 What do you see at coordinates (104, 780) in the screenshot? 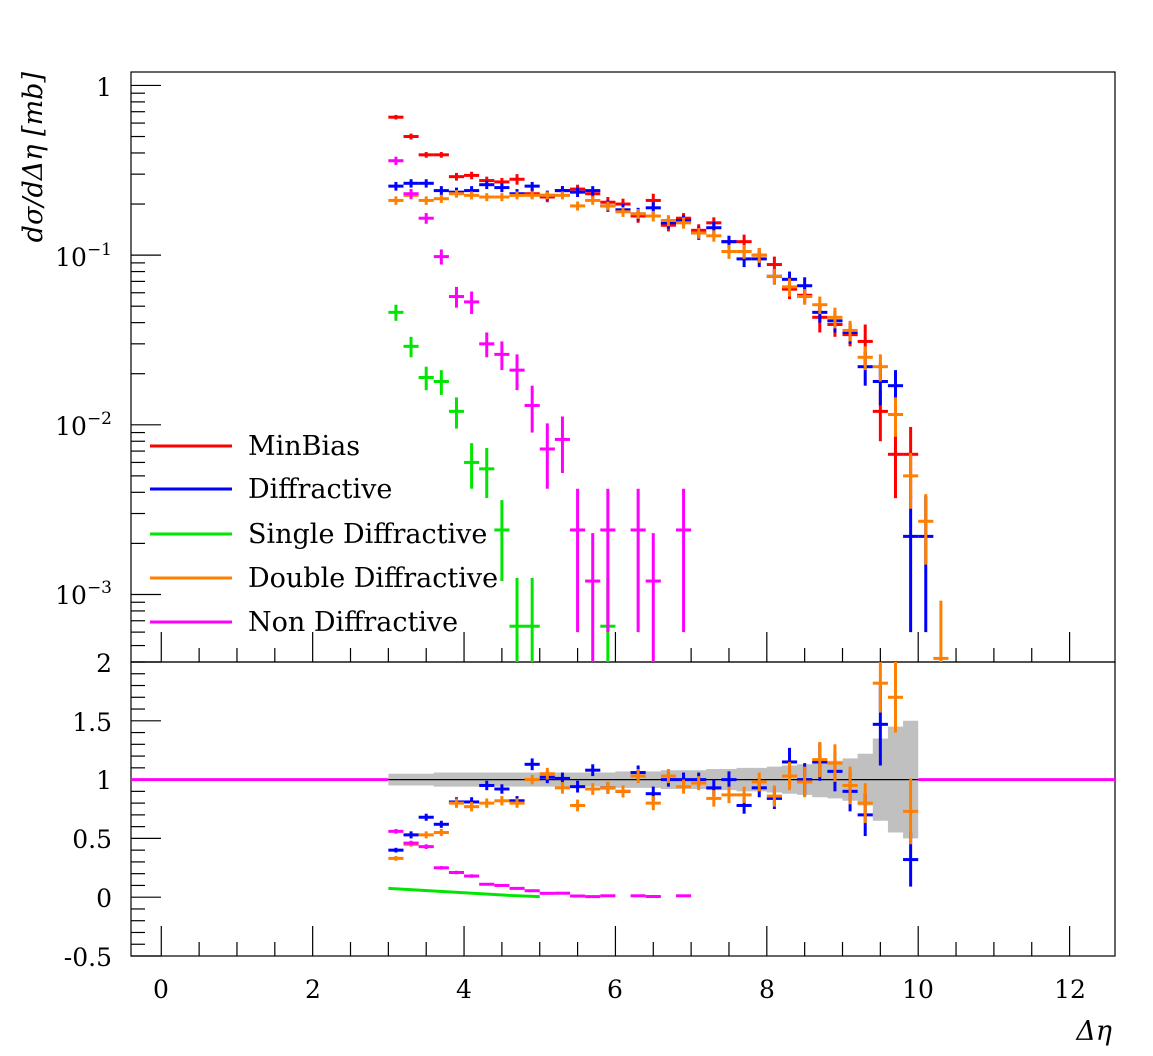
I see `ratio-y-tick-1: 1` at bounding box center [104, 780].